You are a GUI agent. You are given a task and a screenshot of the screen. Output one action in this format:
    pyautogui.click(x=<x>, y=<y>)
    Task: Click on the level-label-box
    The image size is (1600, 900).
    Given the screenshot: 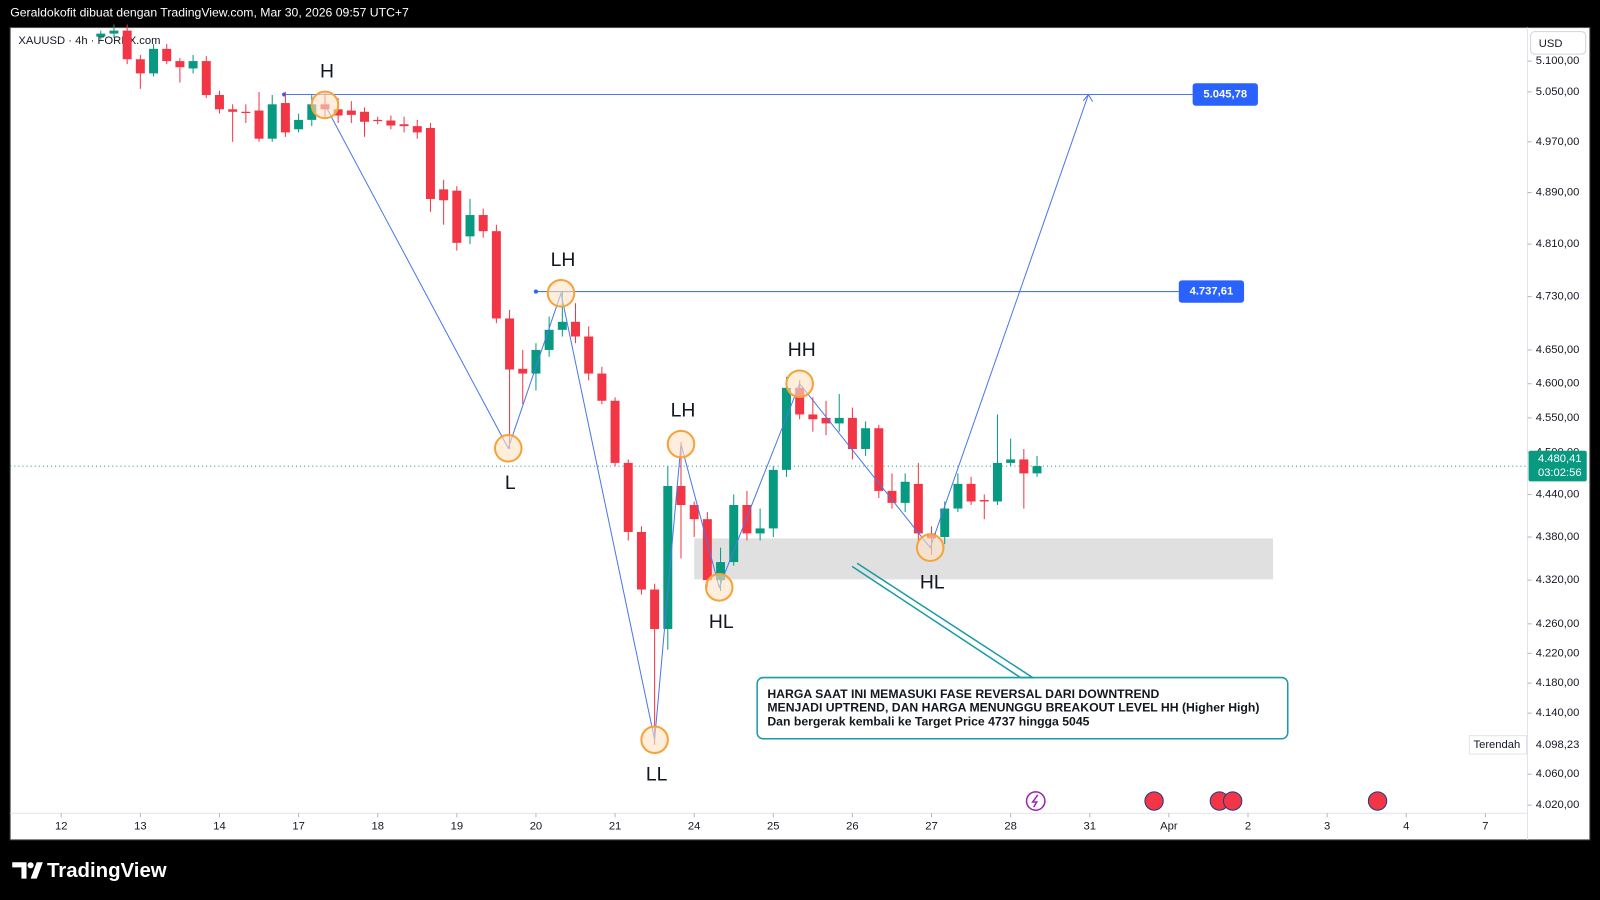 What is the action you would take?
    pyautogui.click(x=1211, y=291)
    